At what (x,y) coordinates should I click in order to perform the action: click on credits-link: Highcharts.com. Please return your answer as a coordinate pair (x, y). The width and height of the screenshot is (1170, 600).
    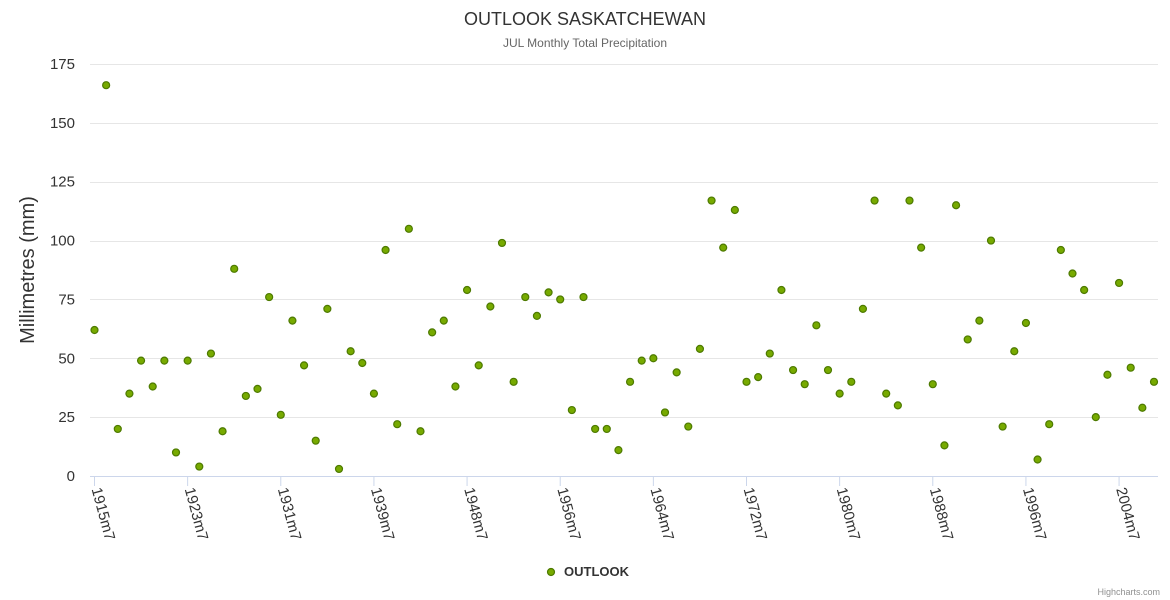
    Looking at the image, I should click on (1128, 592).